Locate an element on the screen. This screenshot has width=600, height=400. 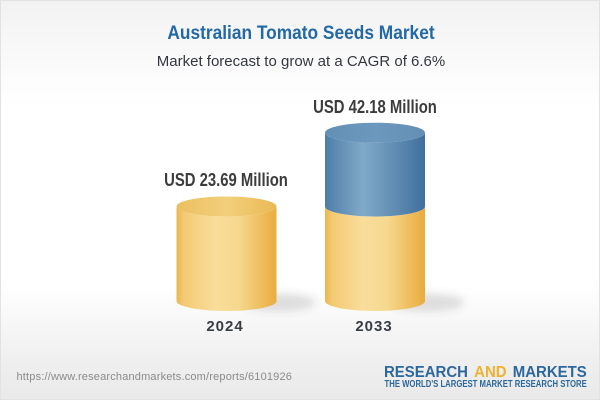
bar-top-2033 is located at coordinates (375, 132).